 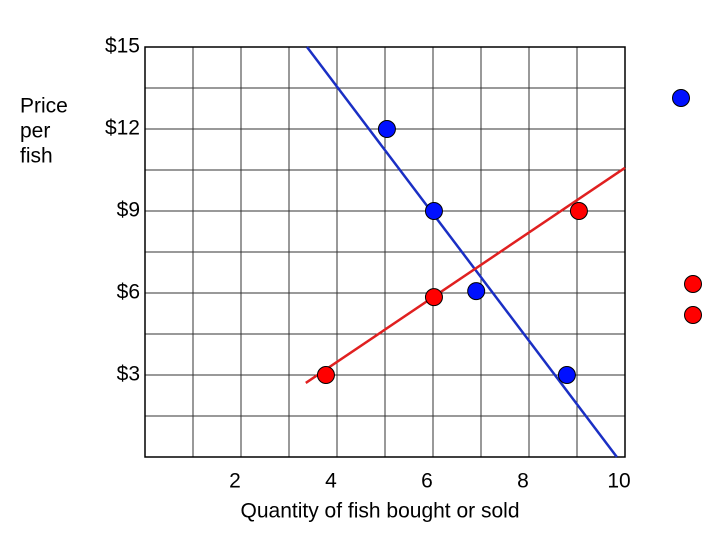 I want to click on x-tick-label: 4, so click(x=331, y=481).